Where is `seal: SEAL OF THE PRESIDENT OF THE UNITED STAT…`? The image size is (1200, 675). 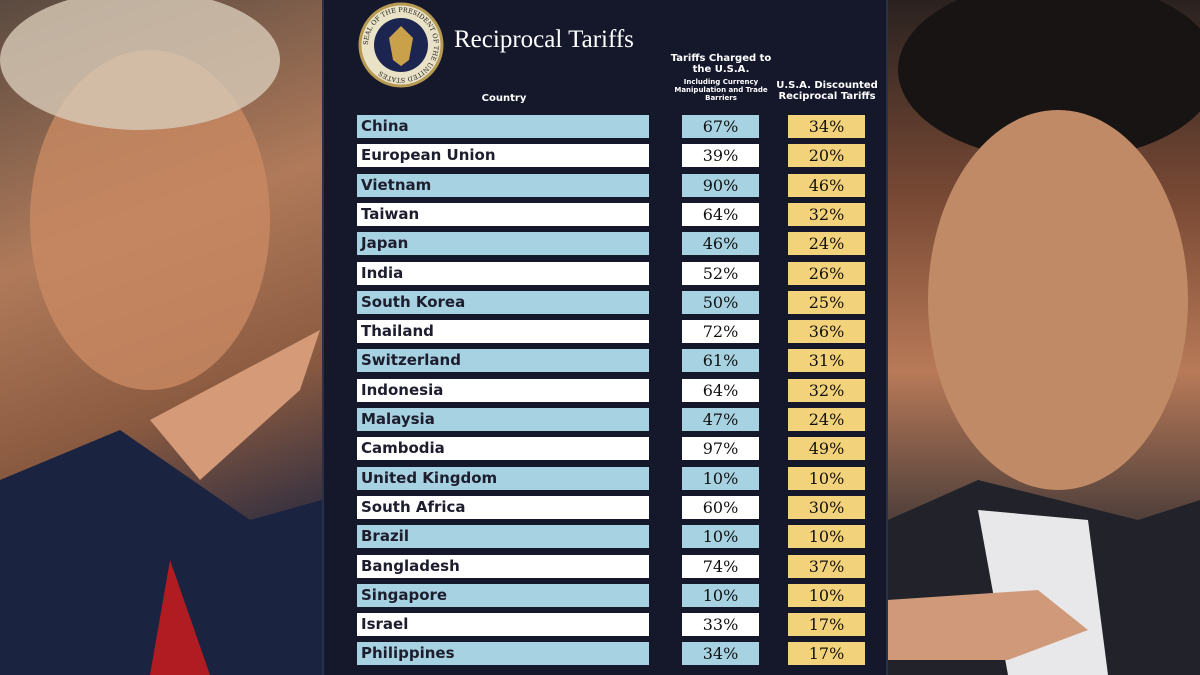
seal: SEAL OF THE PRESIDENT OF THE UNITED STAT… is located at coordinates (401, 45).